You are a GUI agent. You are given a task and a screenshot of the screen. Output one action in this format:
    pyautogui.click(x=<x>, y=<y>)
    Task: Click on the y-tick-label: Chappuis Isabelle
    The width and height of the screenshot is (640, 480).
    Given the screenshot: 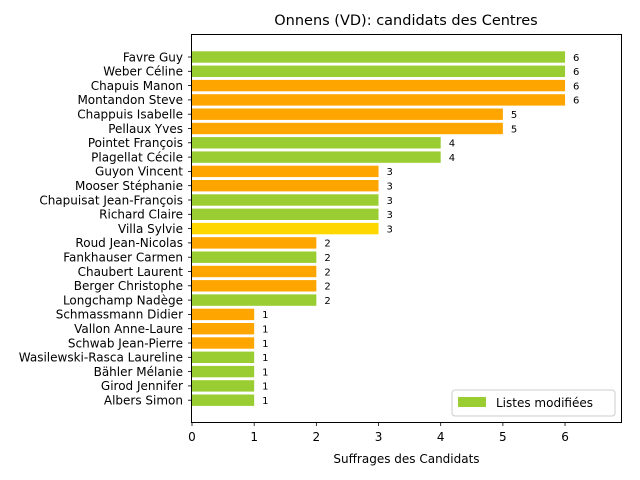 What is the action you would take?
    pyautogui.click(x=130, y=115)
    